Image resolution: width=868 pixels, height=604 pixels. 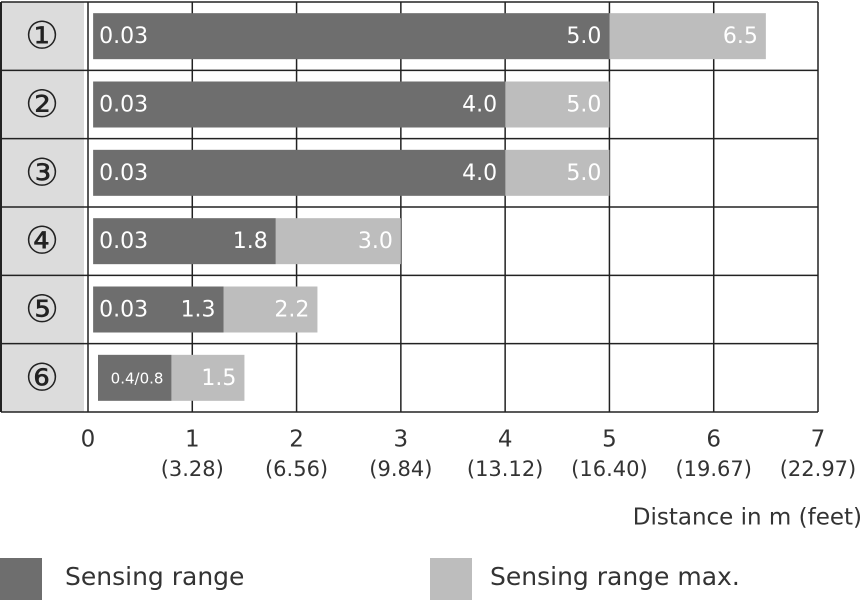 What do you see at coordinates (250, 241) in the screenshot?
I see `end-label: 1.8` at bounding box center [250, 241].